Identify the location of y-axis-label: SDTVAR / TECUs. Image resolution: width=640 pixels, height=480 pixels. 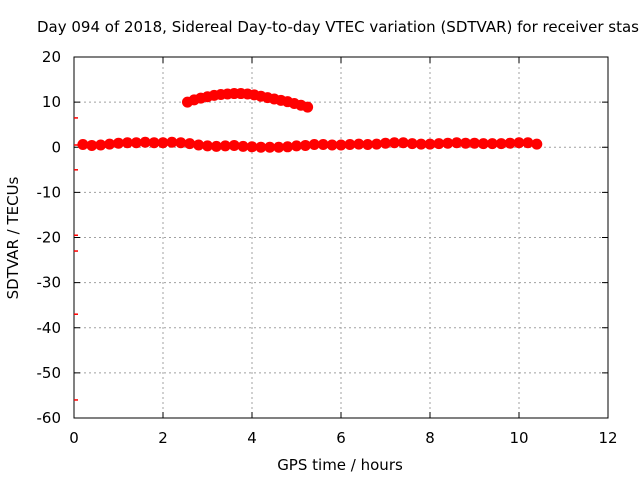
(13, 237).